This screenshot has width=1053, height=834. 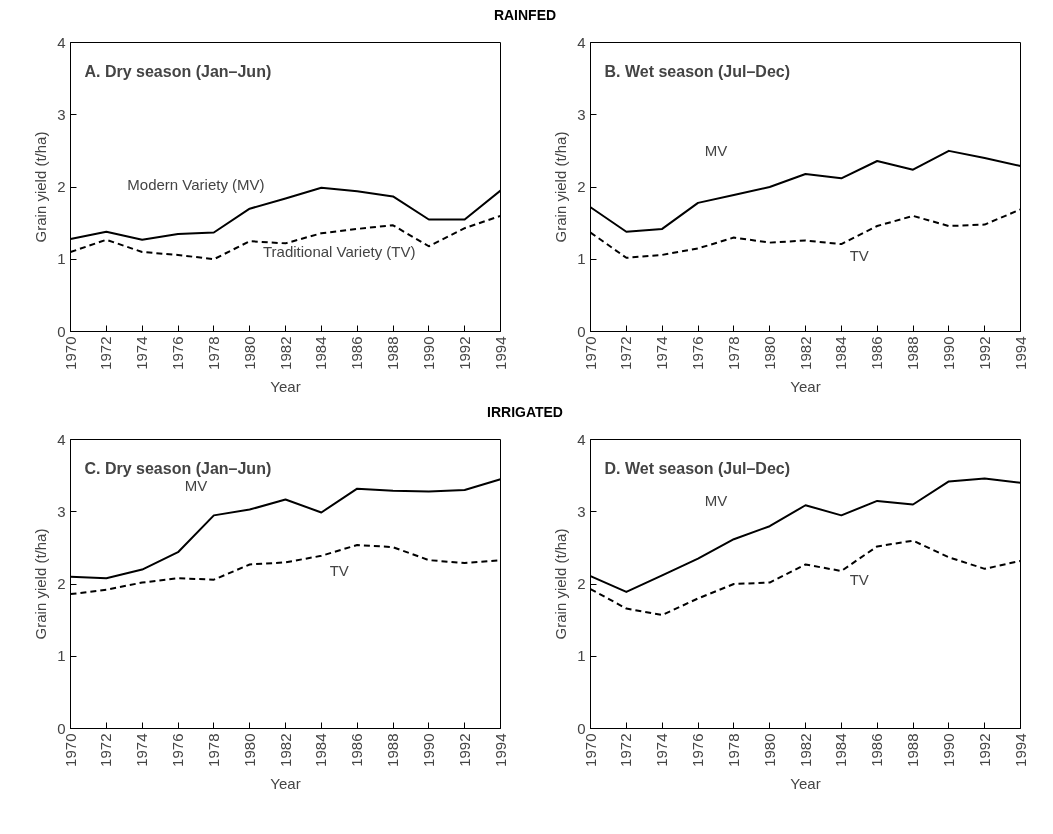 What do you see at coordinates (196, 185) in the screenshot?
I see `series-label: Modern Variety (MV)` at bounding box center [196, 185].